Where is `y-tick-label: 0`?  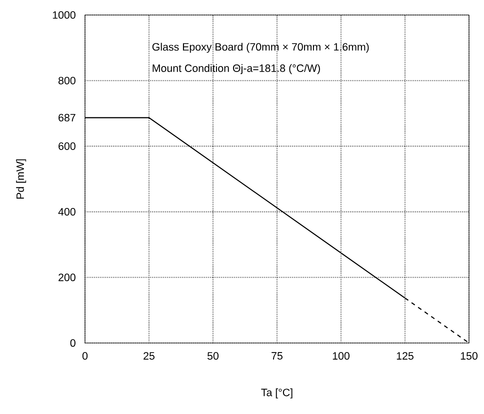
y-tick-label: 0 is located at coordinates (73, 343).